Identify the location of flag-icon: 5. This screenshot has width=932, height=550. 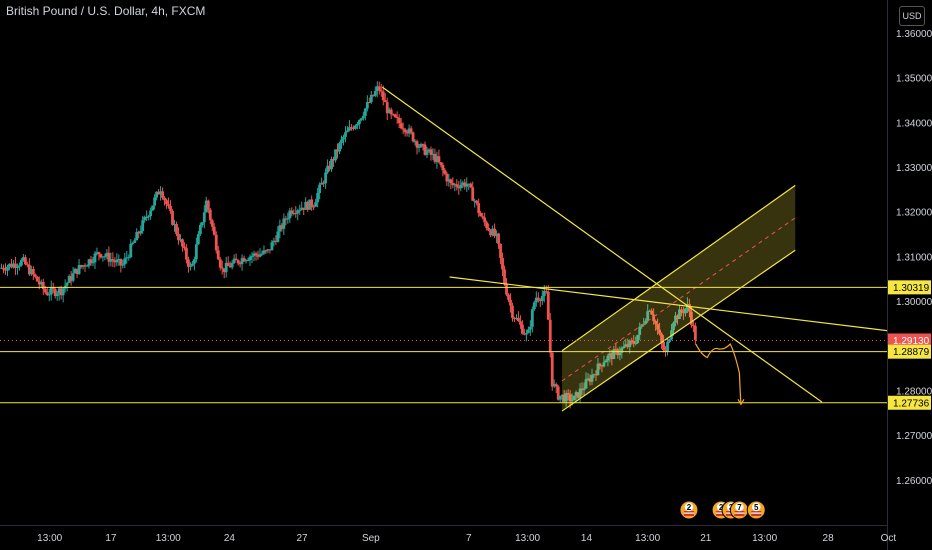
(756, 510).